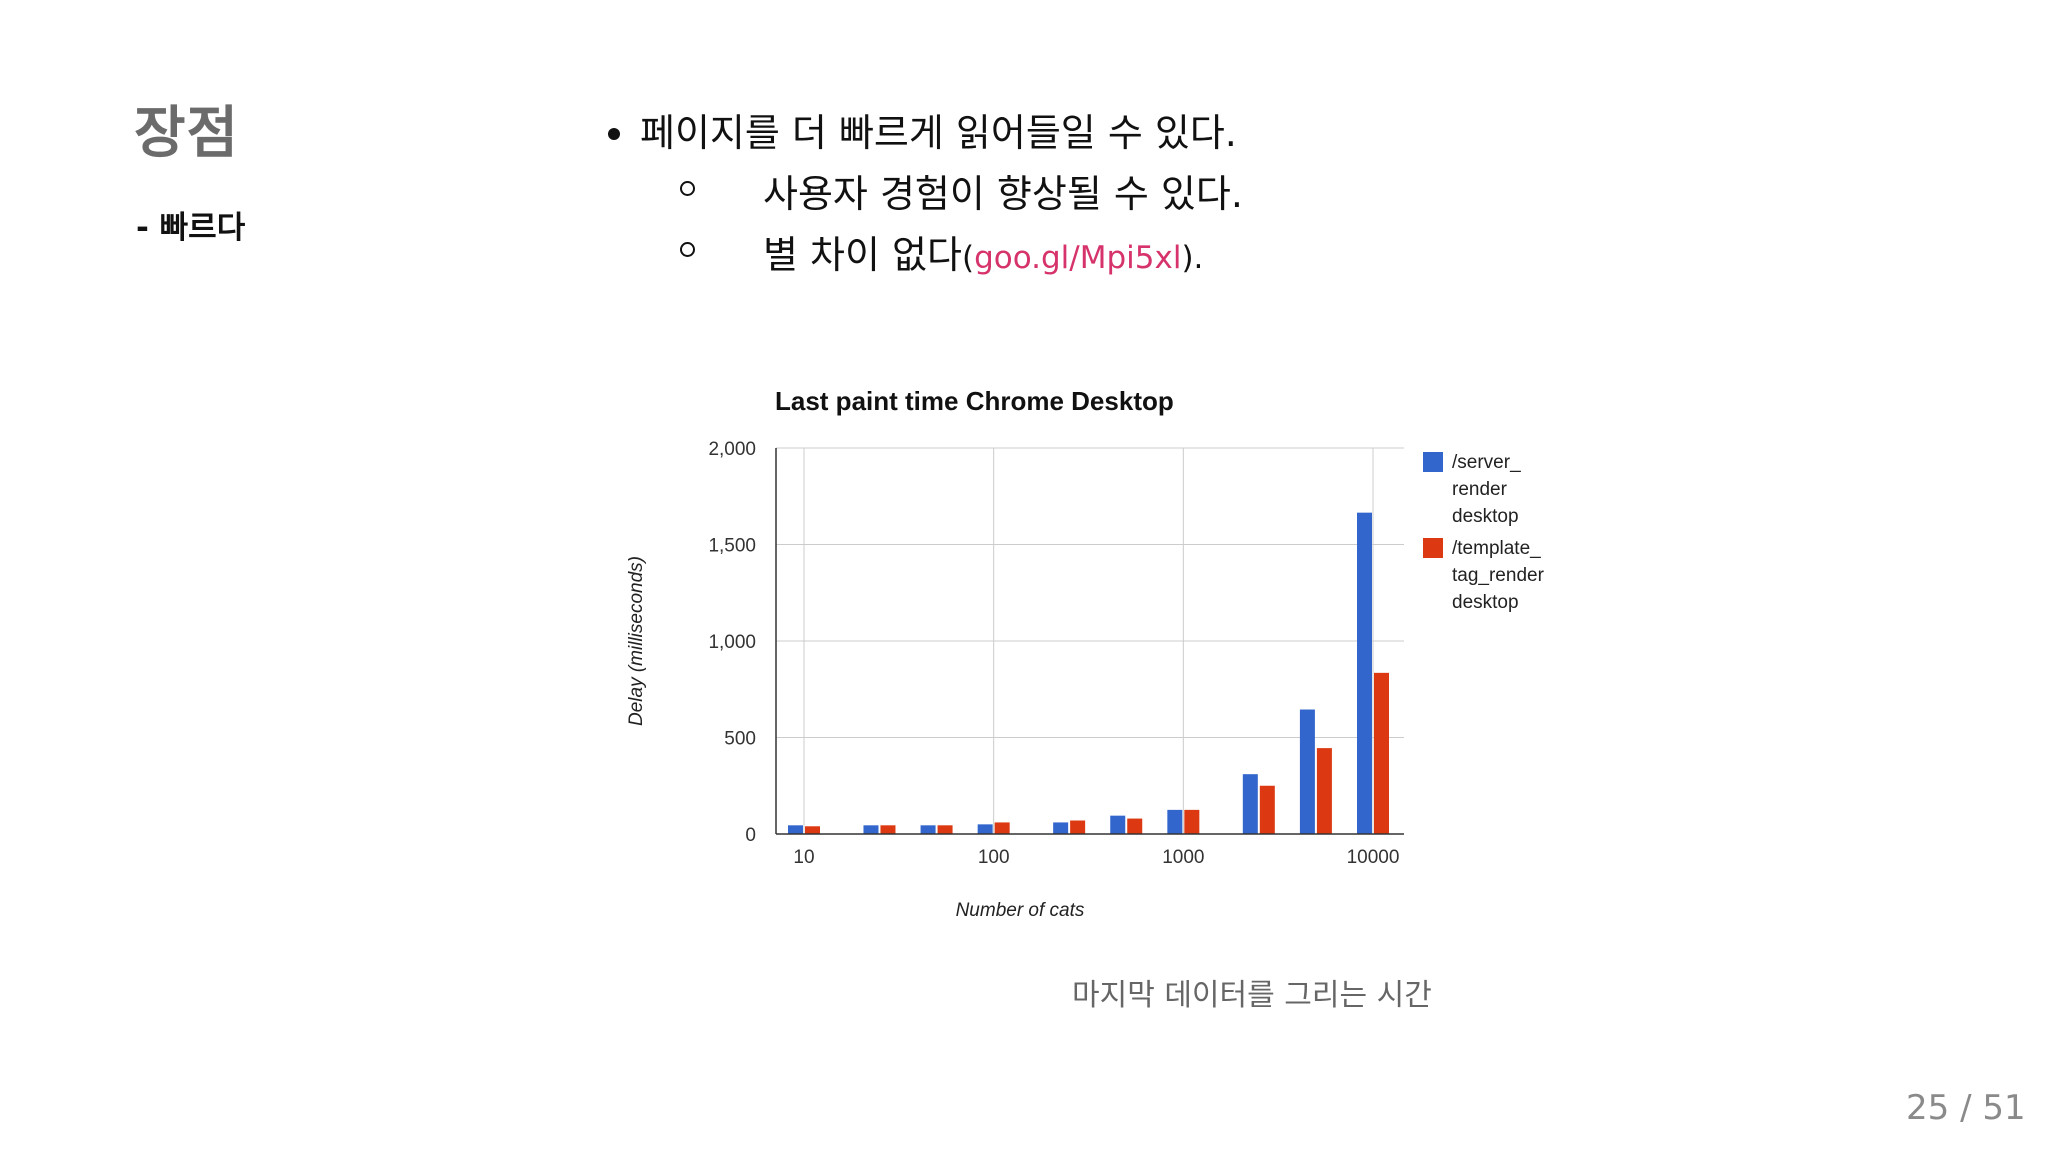 The width and height of the screenshot is (2048, 1153). I want to click on bullet-text: 페이지를 더 빠르게 읽어들일 수 있다., so click(938, 133).